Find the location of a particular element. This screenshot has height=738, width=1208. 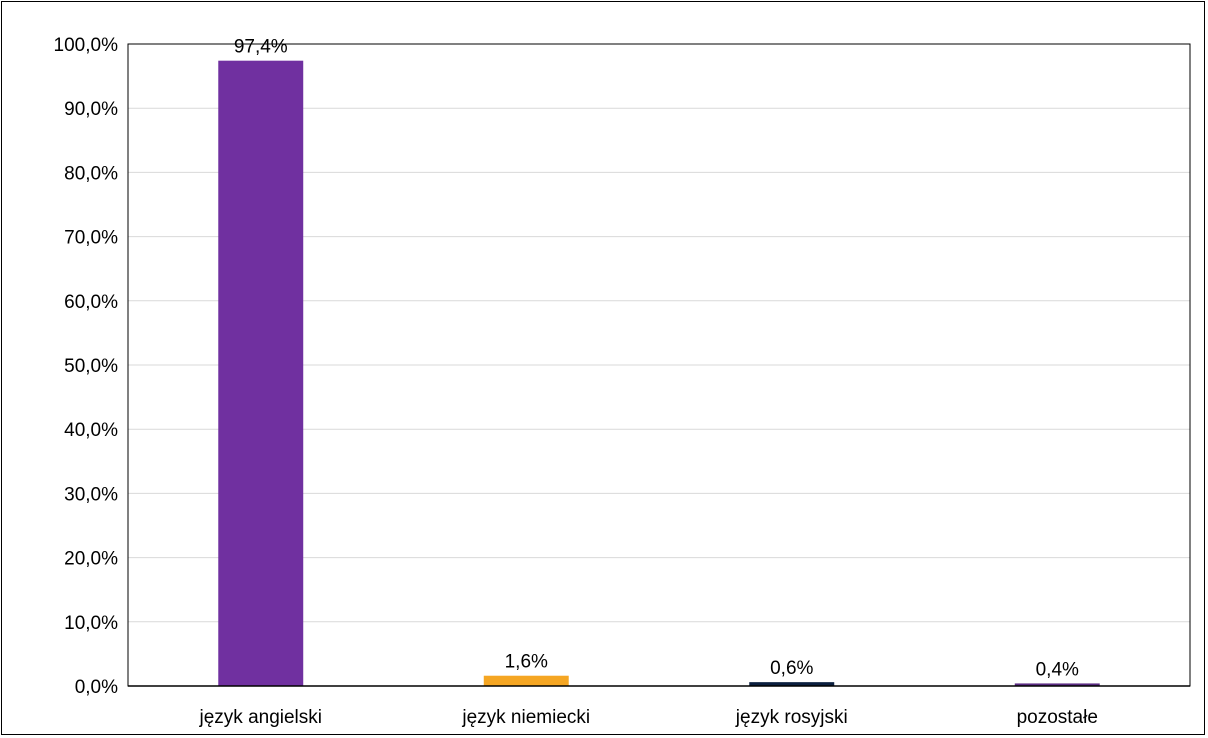

y-tick-label: 20,0% is located at coordinates (91, 559).